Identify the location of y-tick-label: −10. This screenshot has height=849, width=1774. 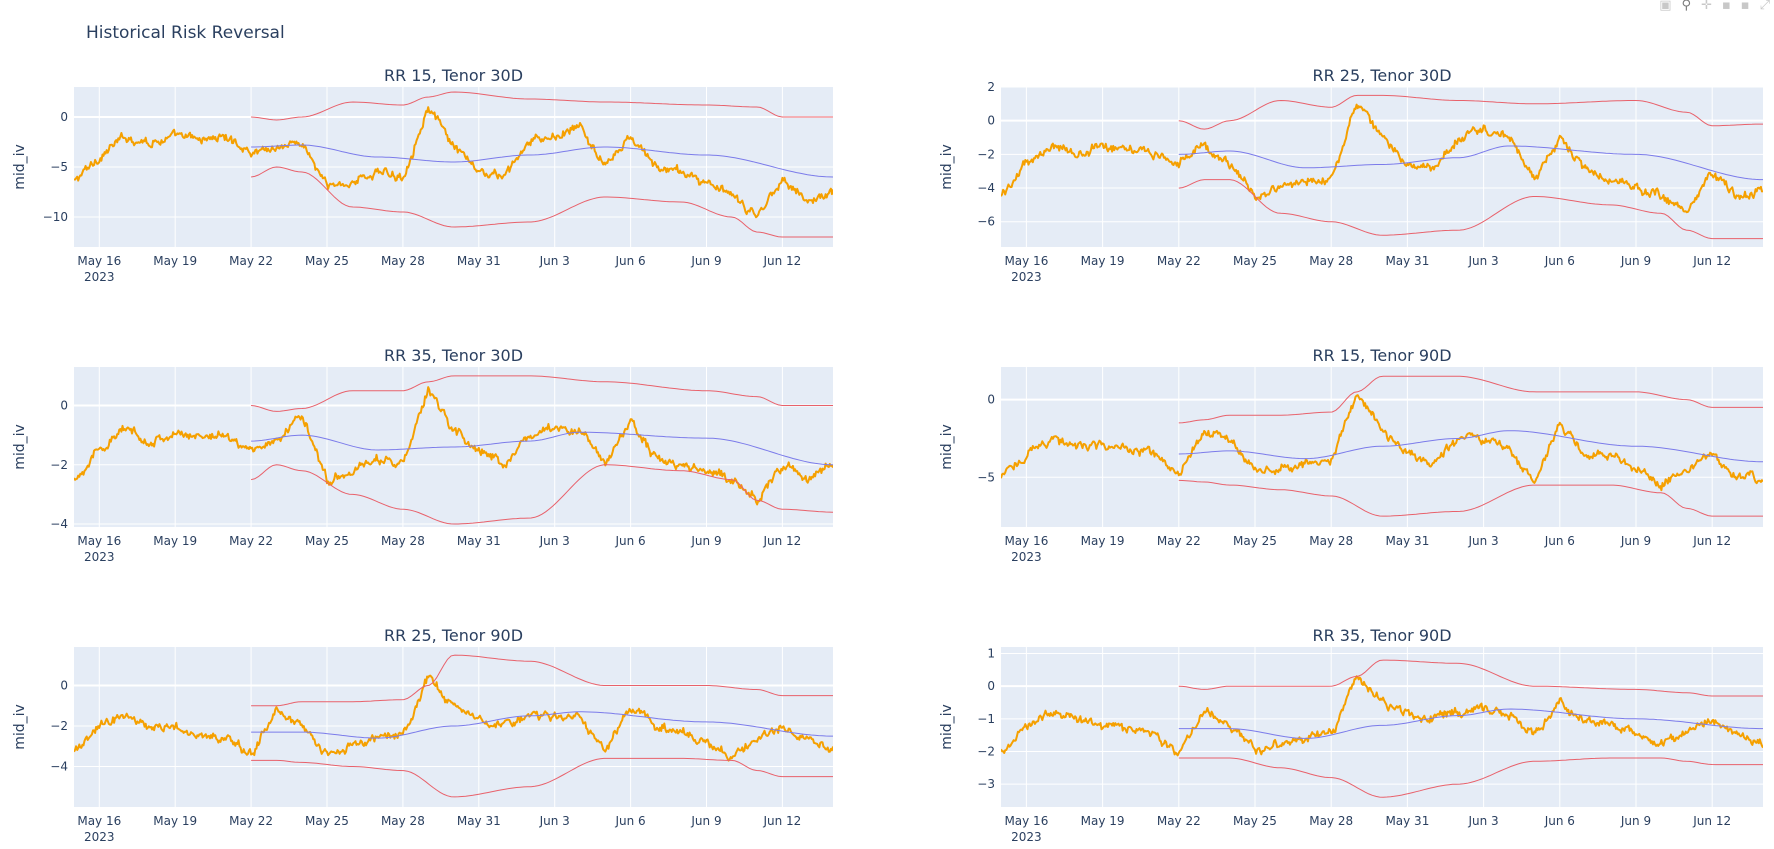
(55, 217).